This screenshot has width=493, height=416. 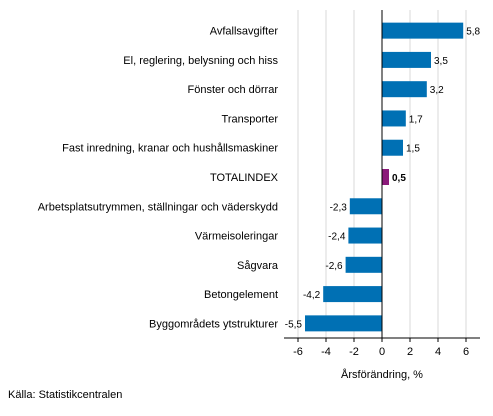 I want to click on value-label: -2,4, so click(x=337, y=237).